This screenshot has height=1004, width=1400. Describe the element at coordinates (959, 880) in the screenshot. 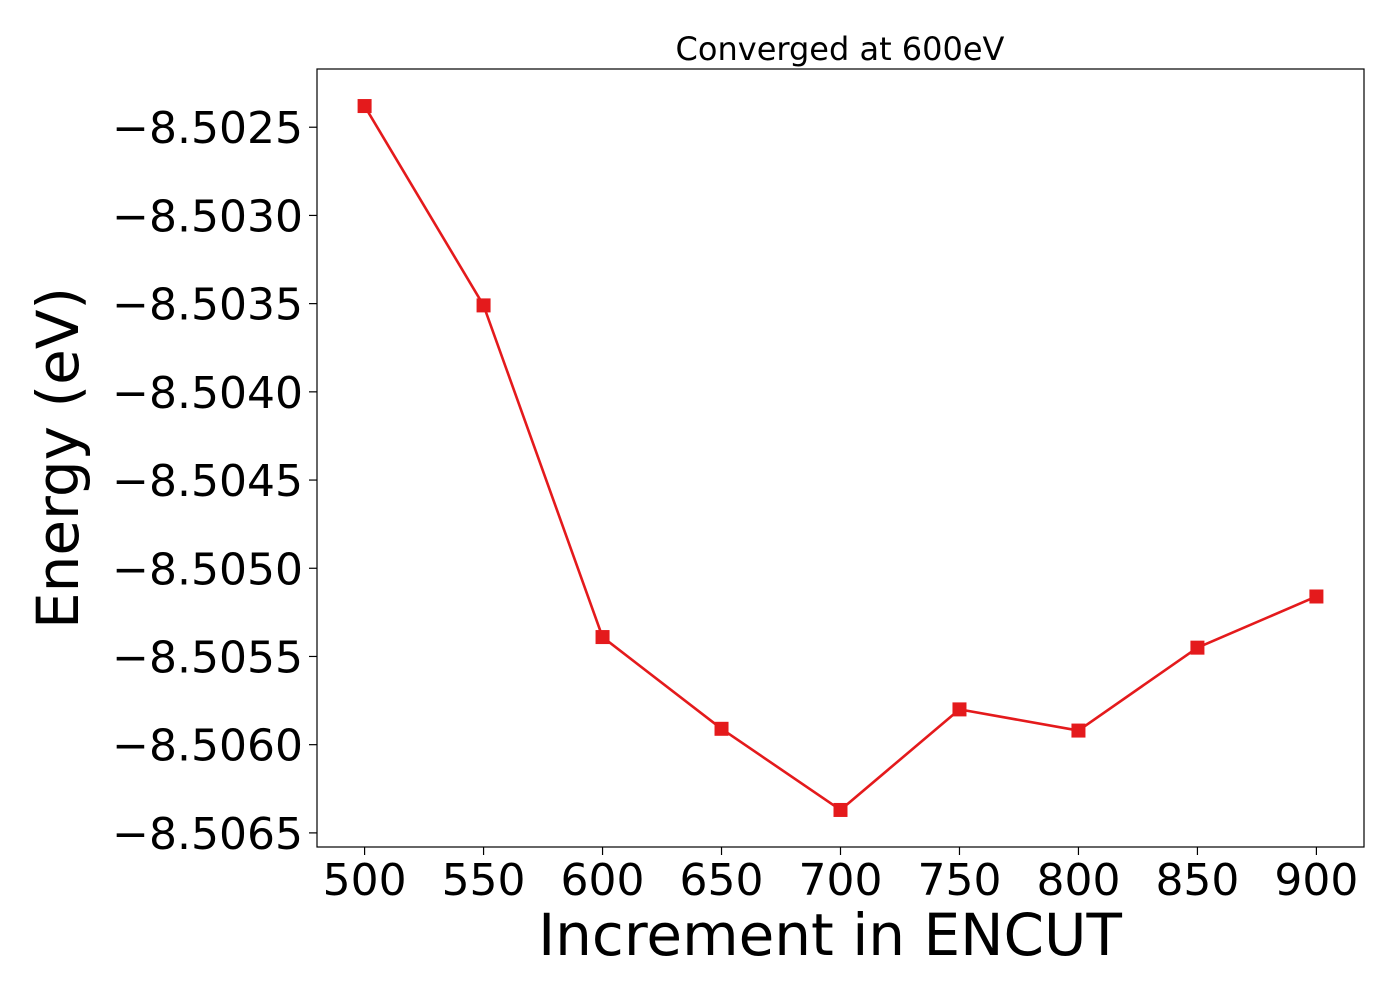

I see `x-tick-label: 750` at that location.